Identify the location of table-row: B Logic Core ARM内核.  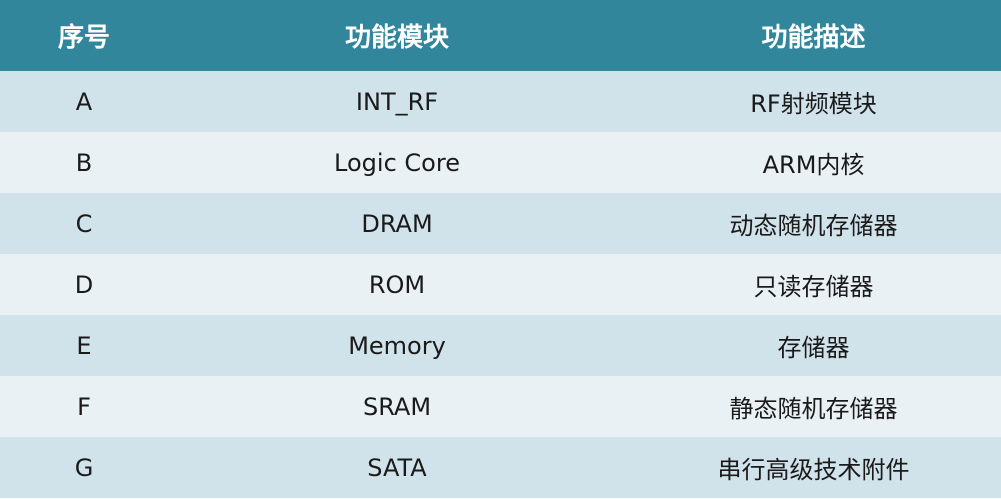
(500, 162).